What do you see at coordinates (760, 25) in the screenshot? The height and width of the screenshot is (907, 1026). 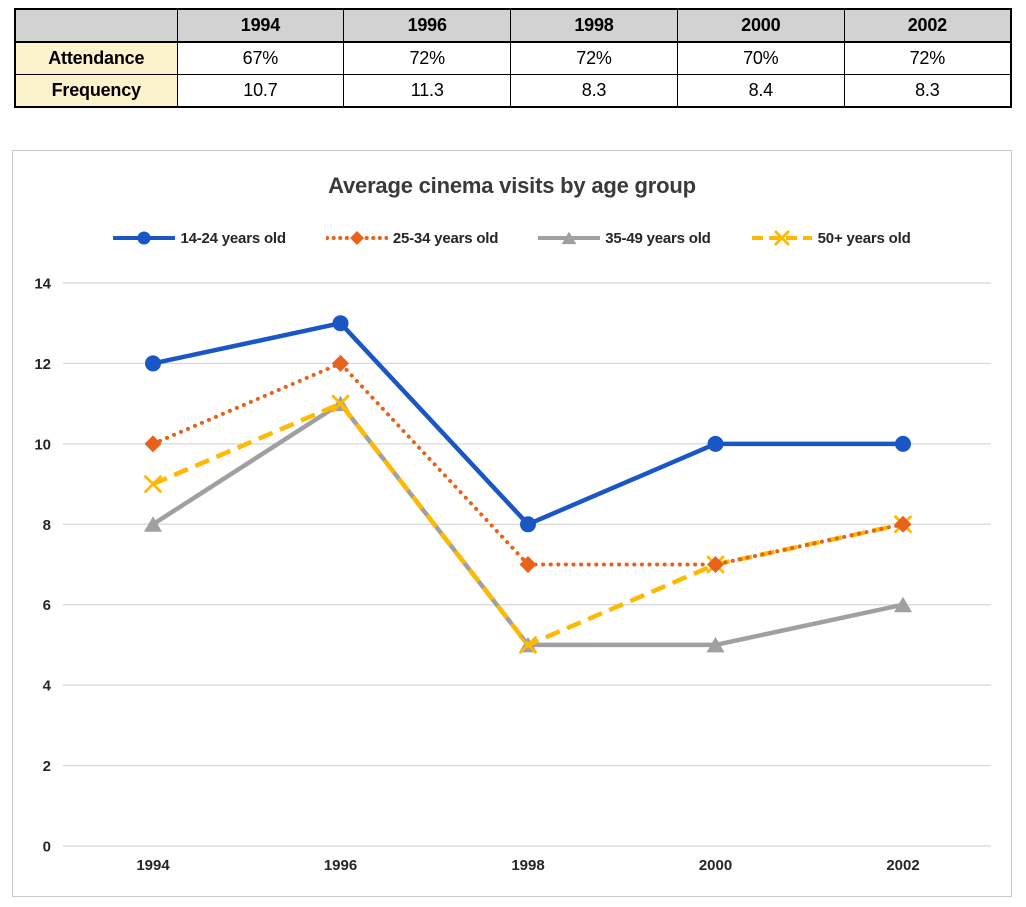 I see `table-year-header: 2000` at bounding box center [760, 25].